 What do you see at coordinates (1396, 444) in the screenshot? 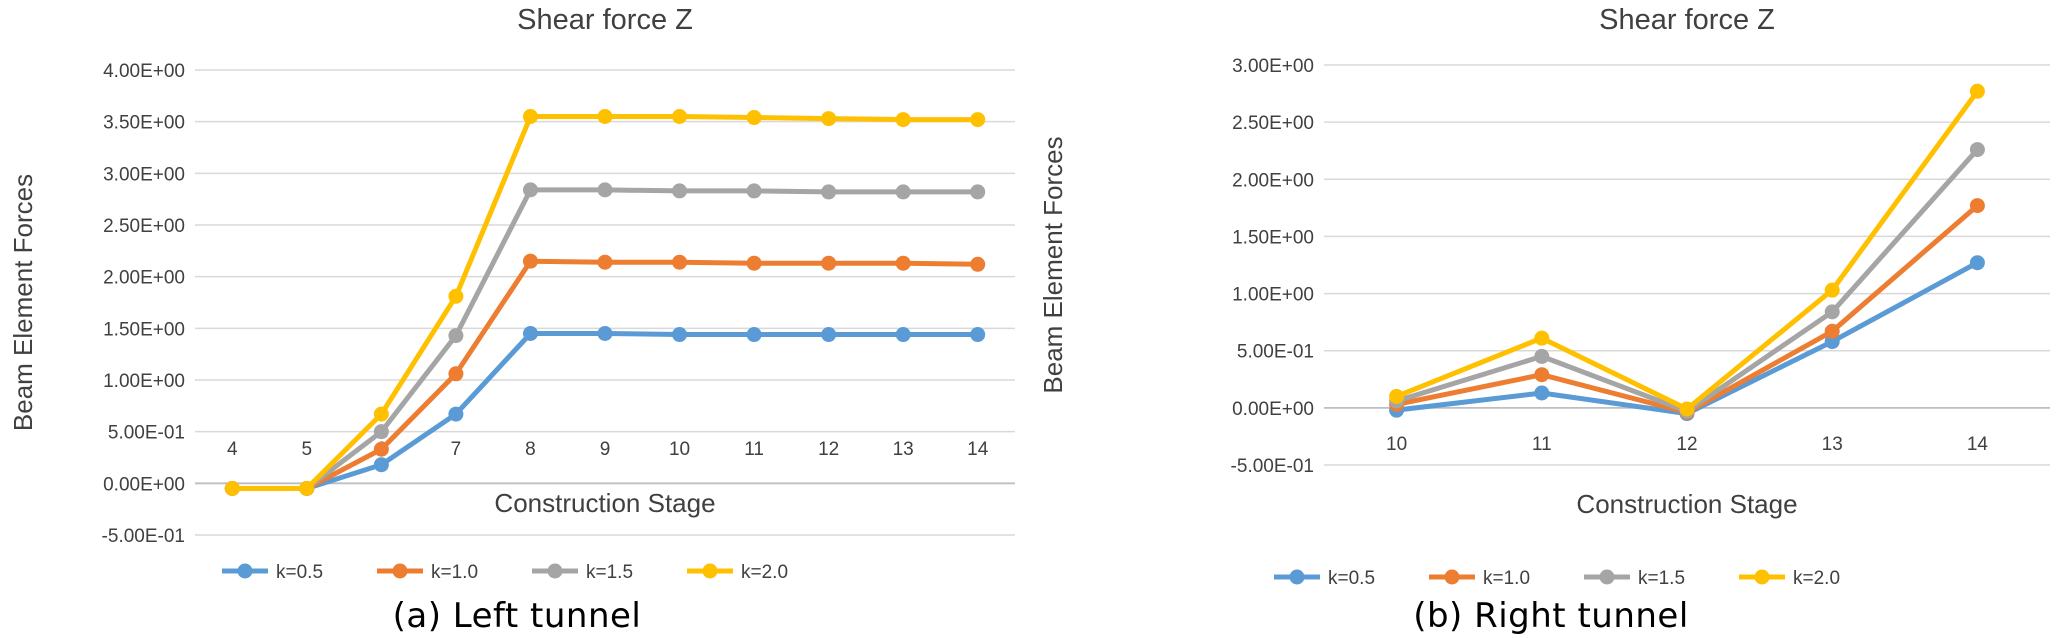
I see `x-tick-label: 10` at bounding box center [1396, 444].